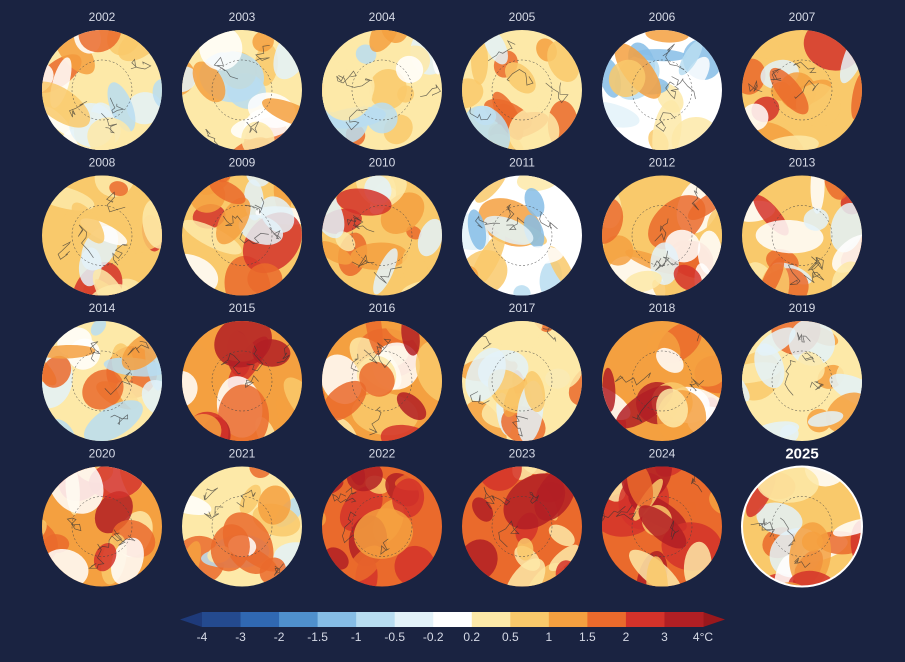 The image size is (905, 662). I want to click on colorbar-label: -2, so click(279, 637).